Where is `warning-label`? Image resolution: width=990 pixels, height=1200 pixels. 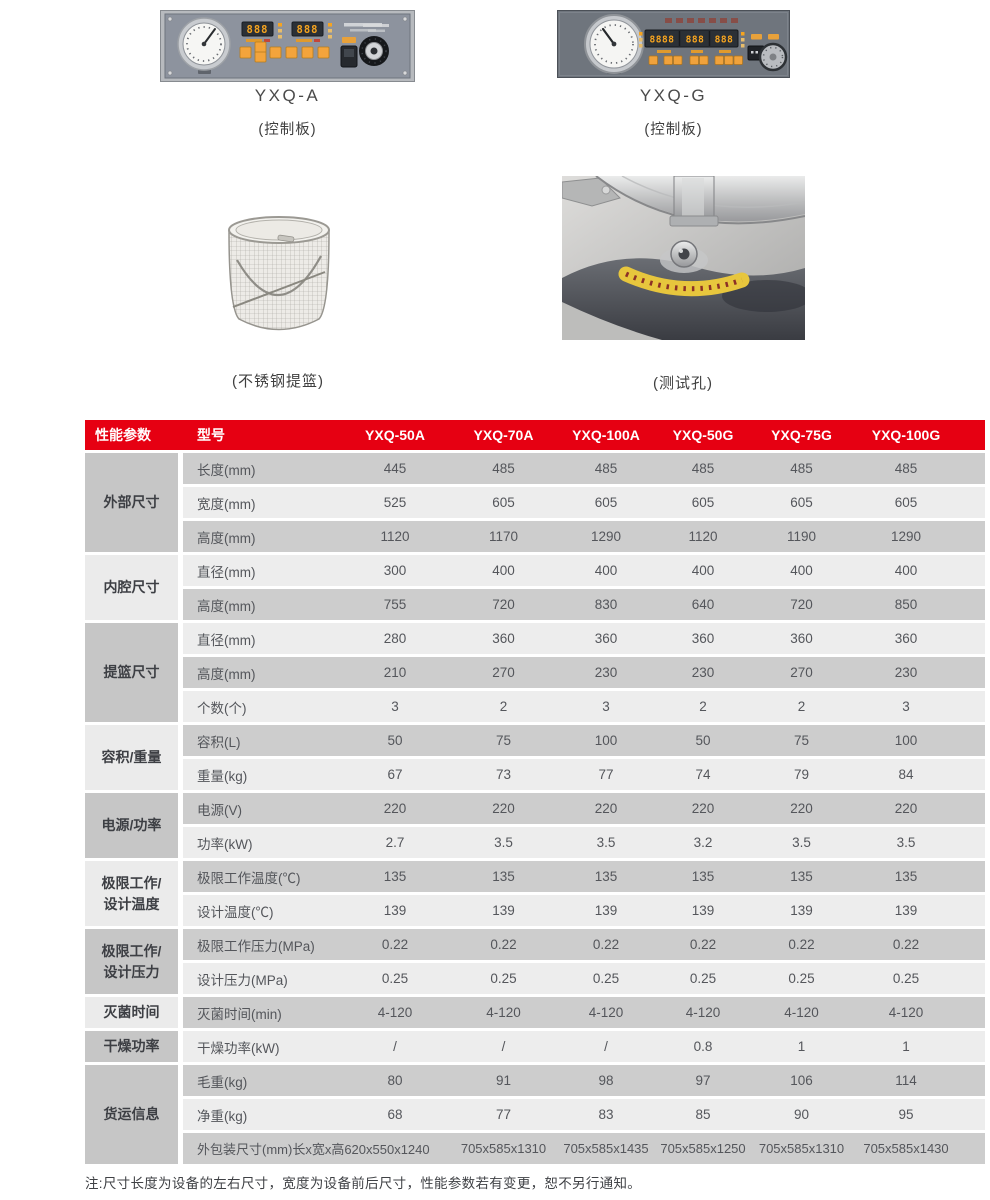 warning-label is located at coordinates (684, 281).